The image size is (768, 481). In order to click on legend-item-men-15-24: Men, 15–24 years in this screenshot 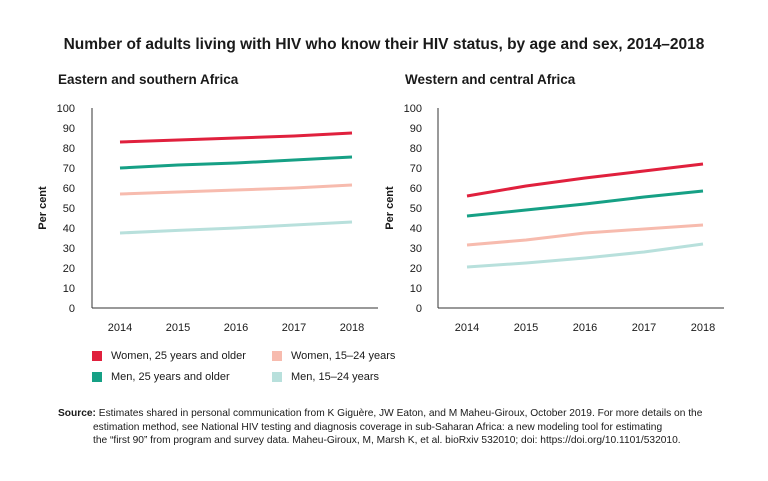, I will do `click(325, 377)`.